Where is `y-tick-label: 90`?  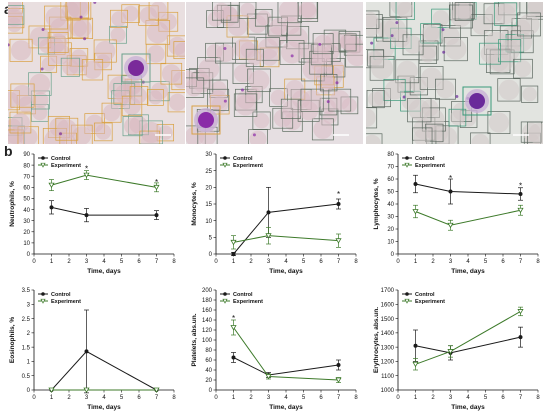
y-tick-label: 90 is located at coordinates (26, 155).